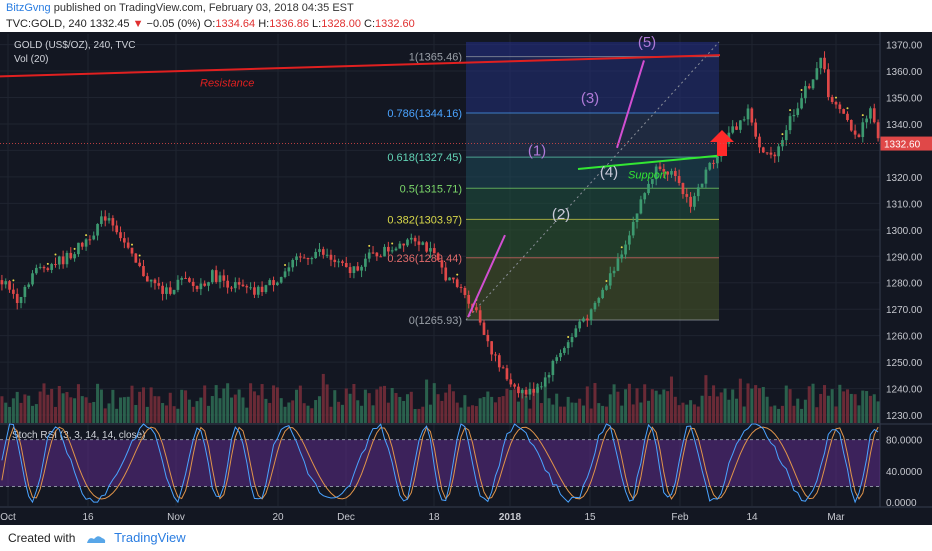  What do you see at coordinates (904, 46) in the screenshot?
I see `price-tick-label: 1370.00` at bounding box center [904, 46].